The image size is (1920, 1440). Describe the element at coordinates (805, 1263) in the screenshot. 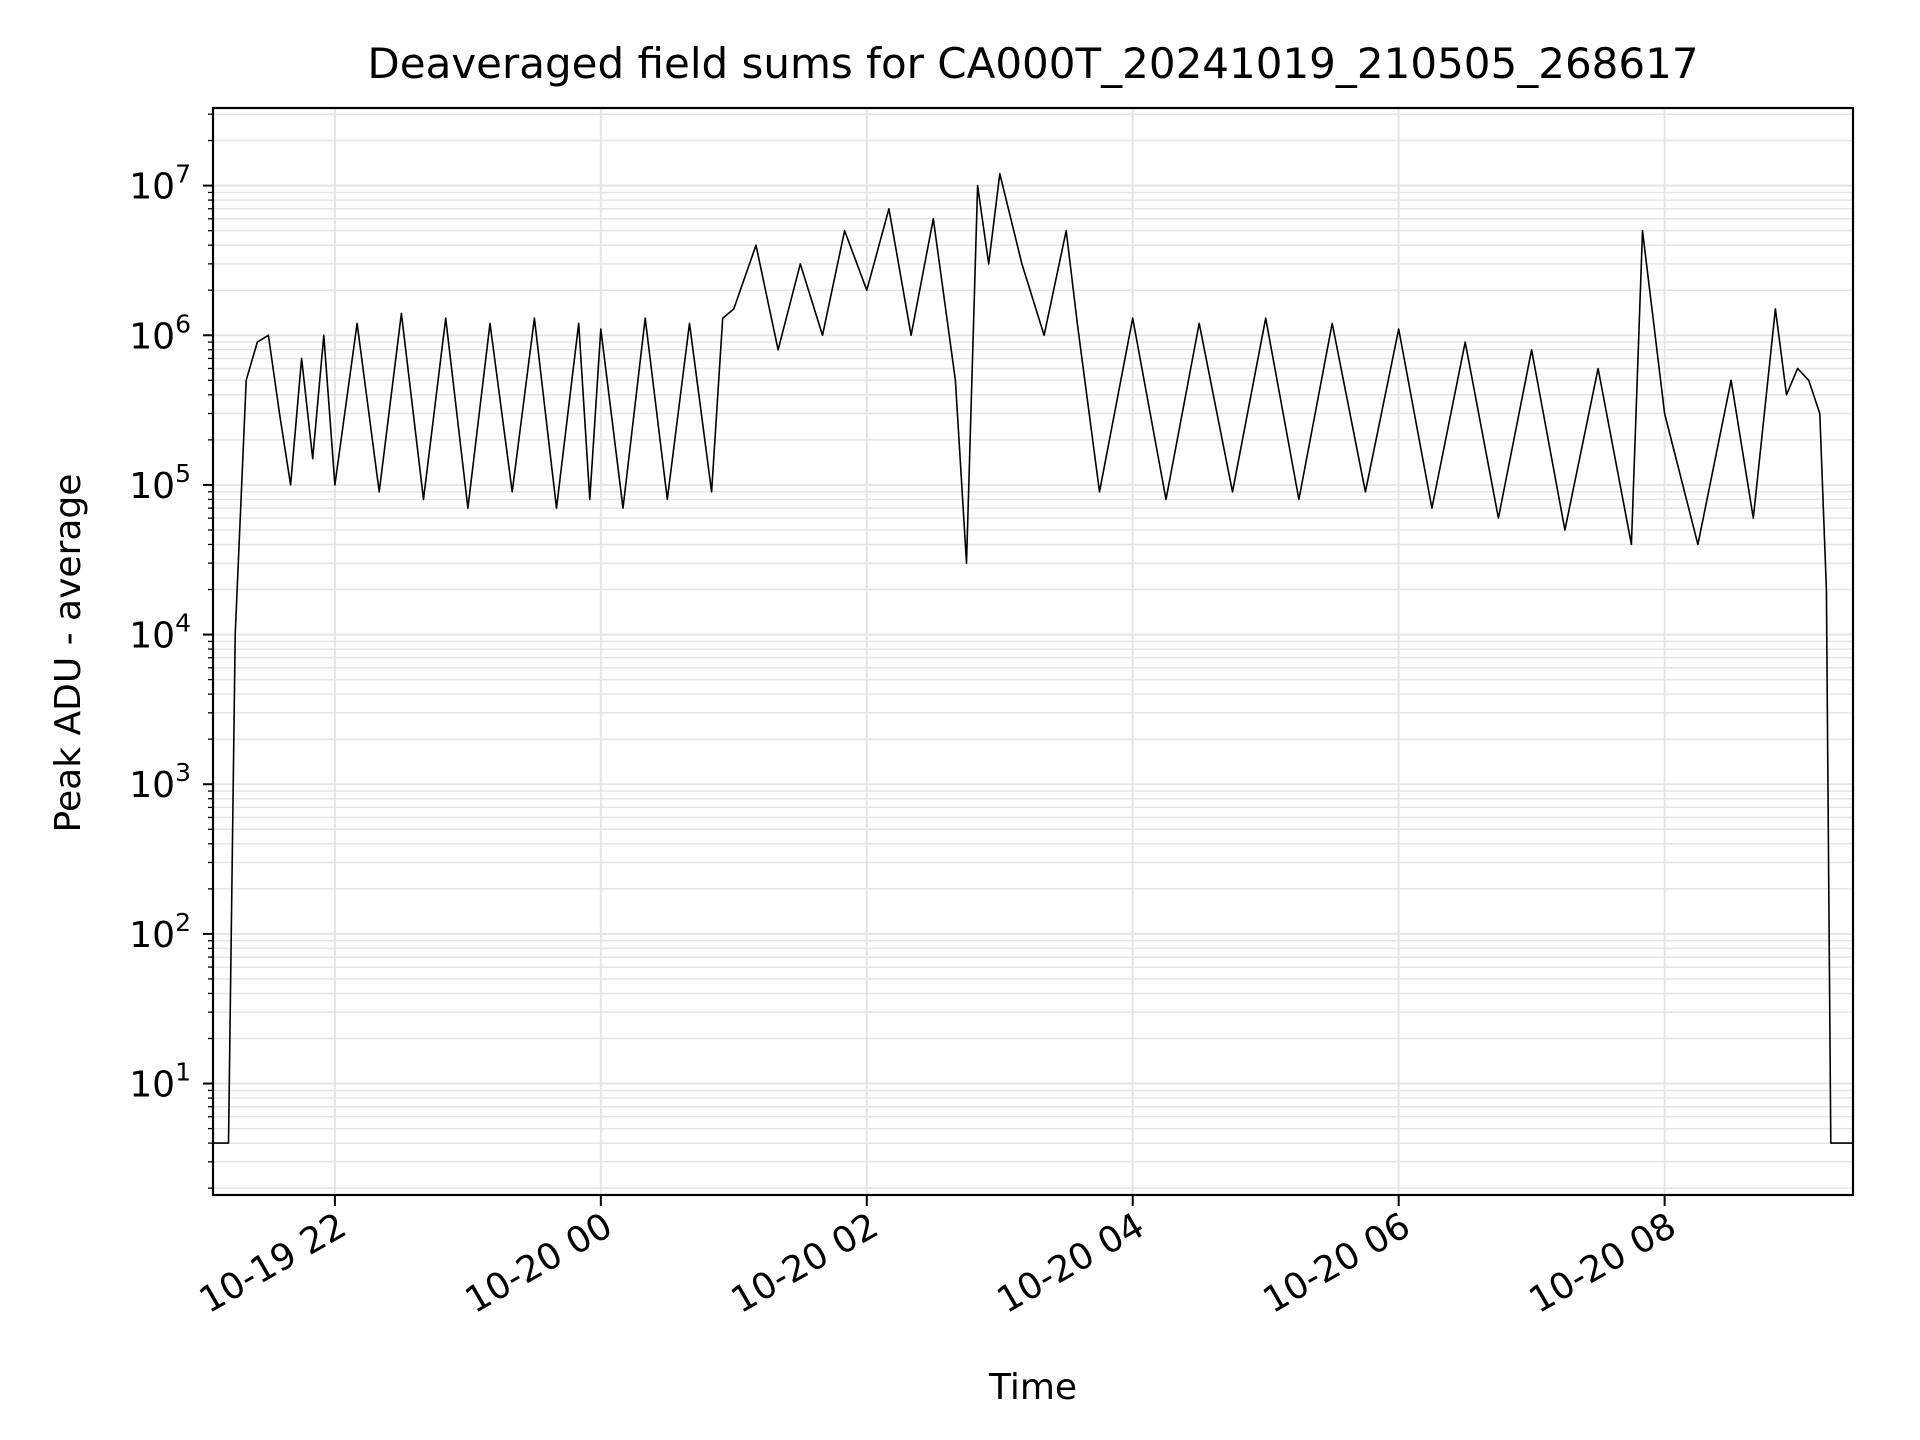

I see `x-tick-label: 10-20 02` at that location.